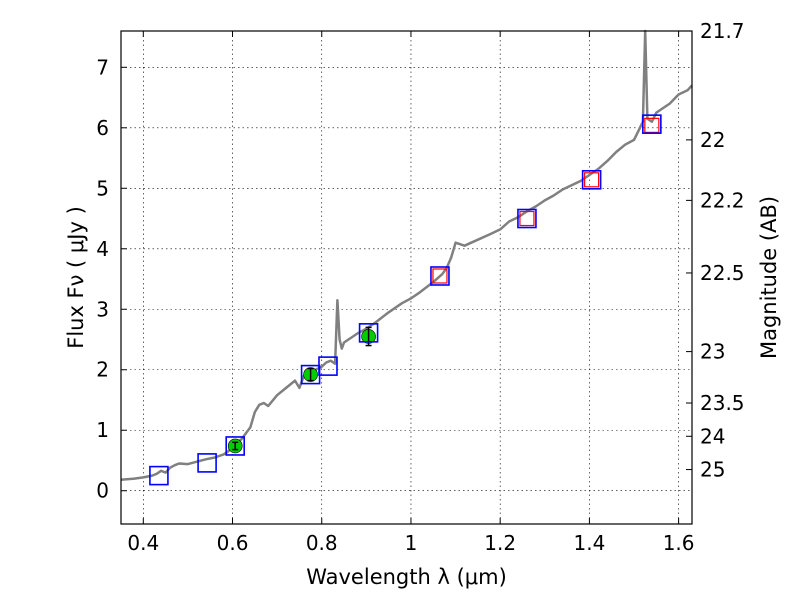 The image size is (800, 604). I want to click on right-tick-label: 22.5, so click(722, 273).